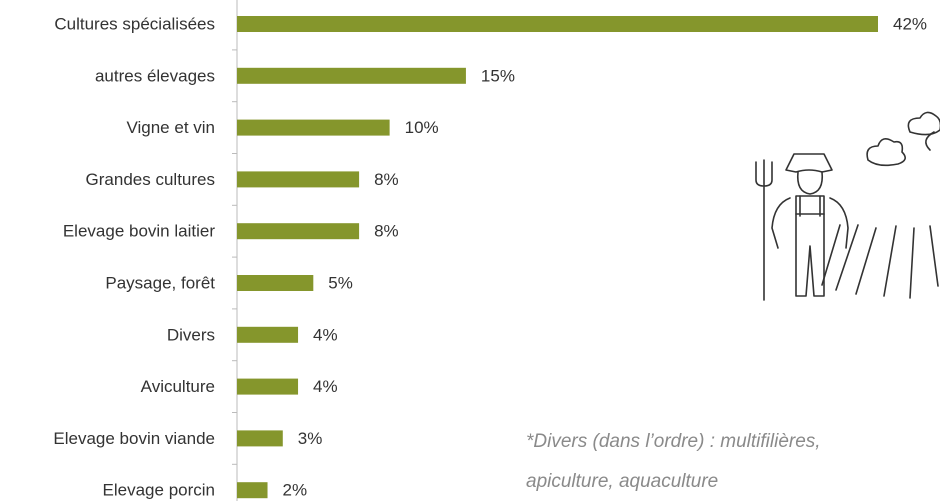 This screenshot has height=501, width=940. I want to click on category-label: Cultures spécialisées, so click(134, 23).